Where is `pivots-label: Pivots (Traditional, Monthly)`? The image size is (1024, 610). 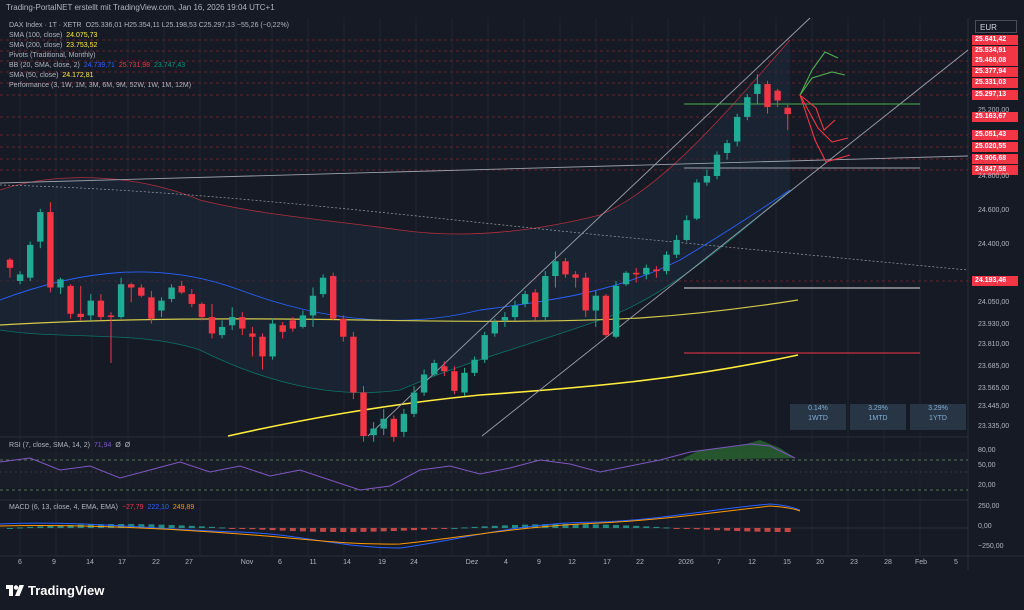
pivots-label: Pivots (Traditional, Monthly) is located at coordinates (52, 55).